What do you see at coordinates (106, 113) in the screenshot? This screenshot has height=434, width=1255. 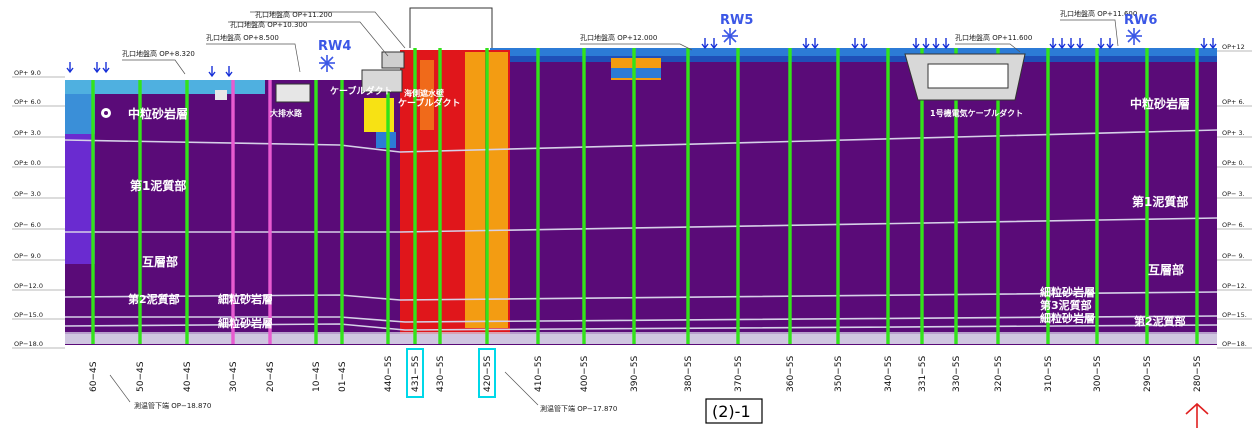 I see `circle-marker-inner` at bounding box center [106, 113].